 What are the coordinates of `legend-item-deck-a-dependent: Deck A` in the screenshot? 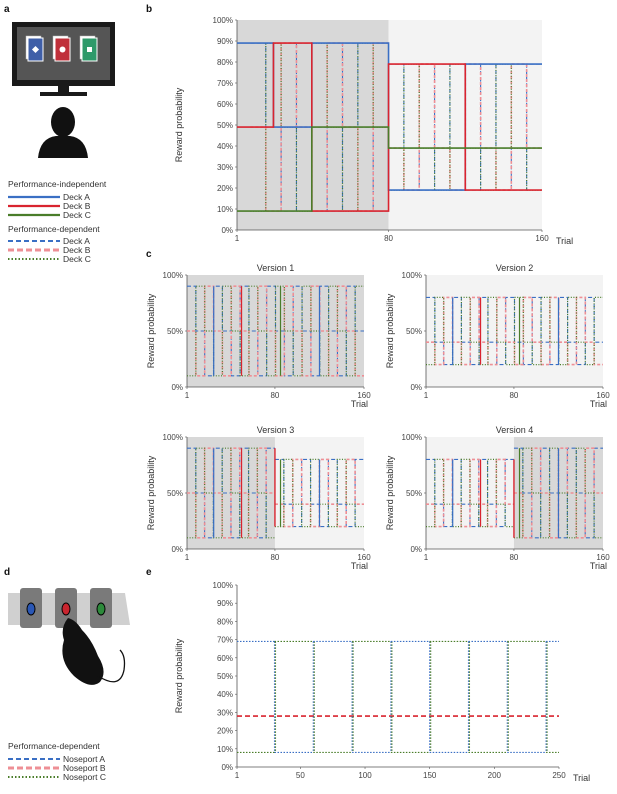 It's located at (76, 241).